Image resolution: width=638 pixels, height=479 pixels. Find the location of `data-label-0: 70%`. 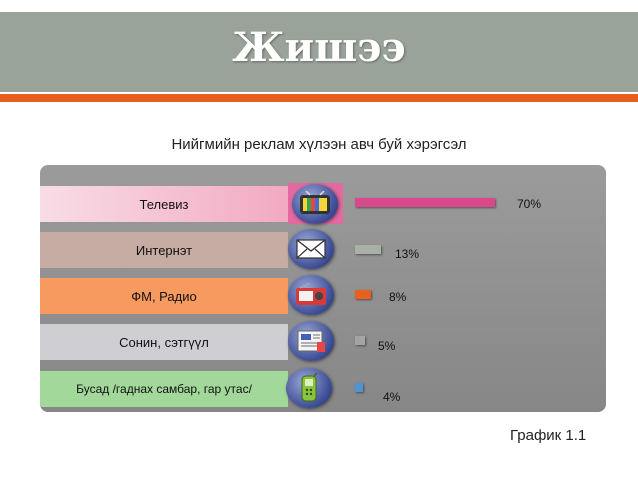

data-label-0: 70% is located at coordinates (529, 204).